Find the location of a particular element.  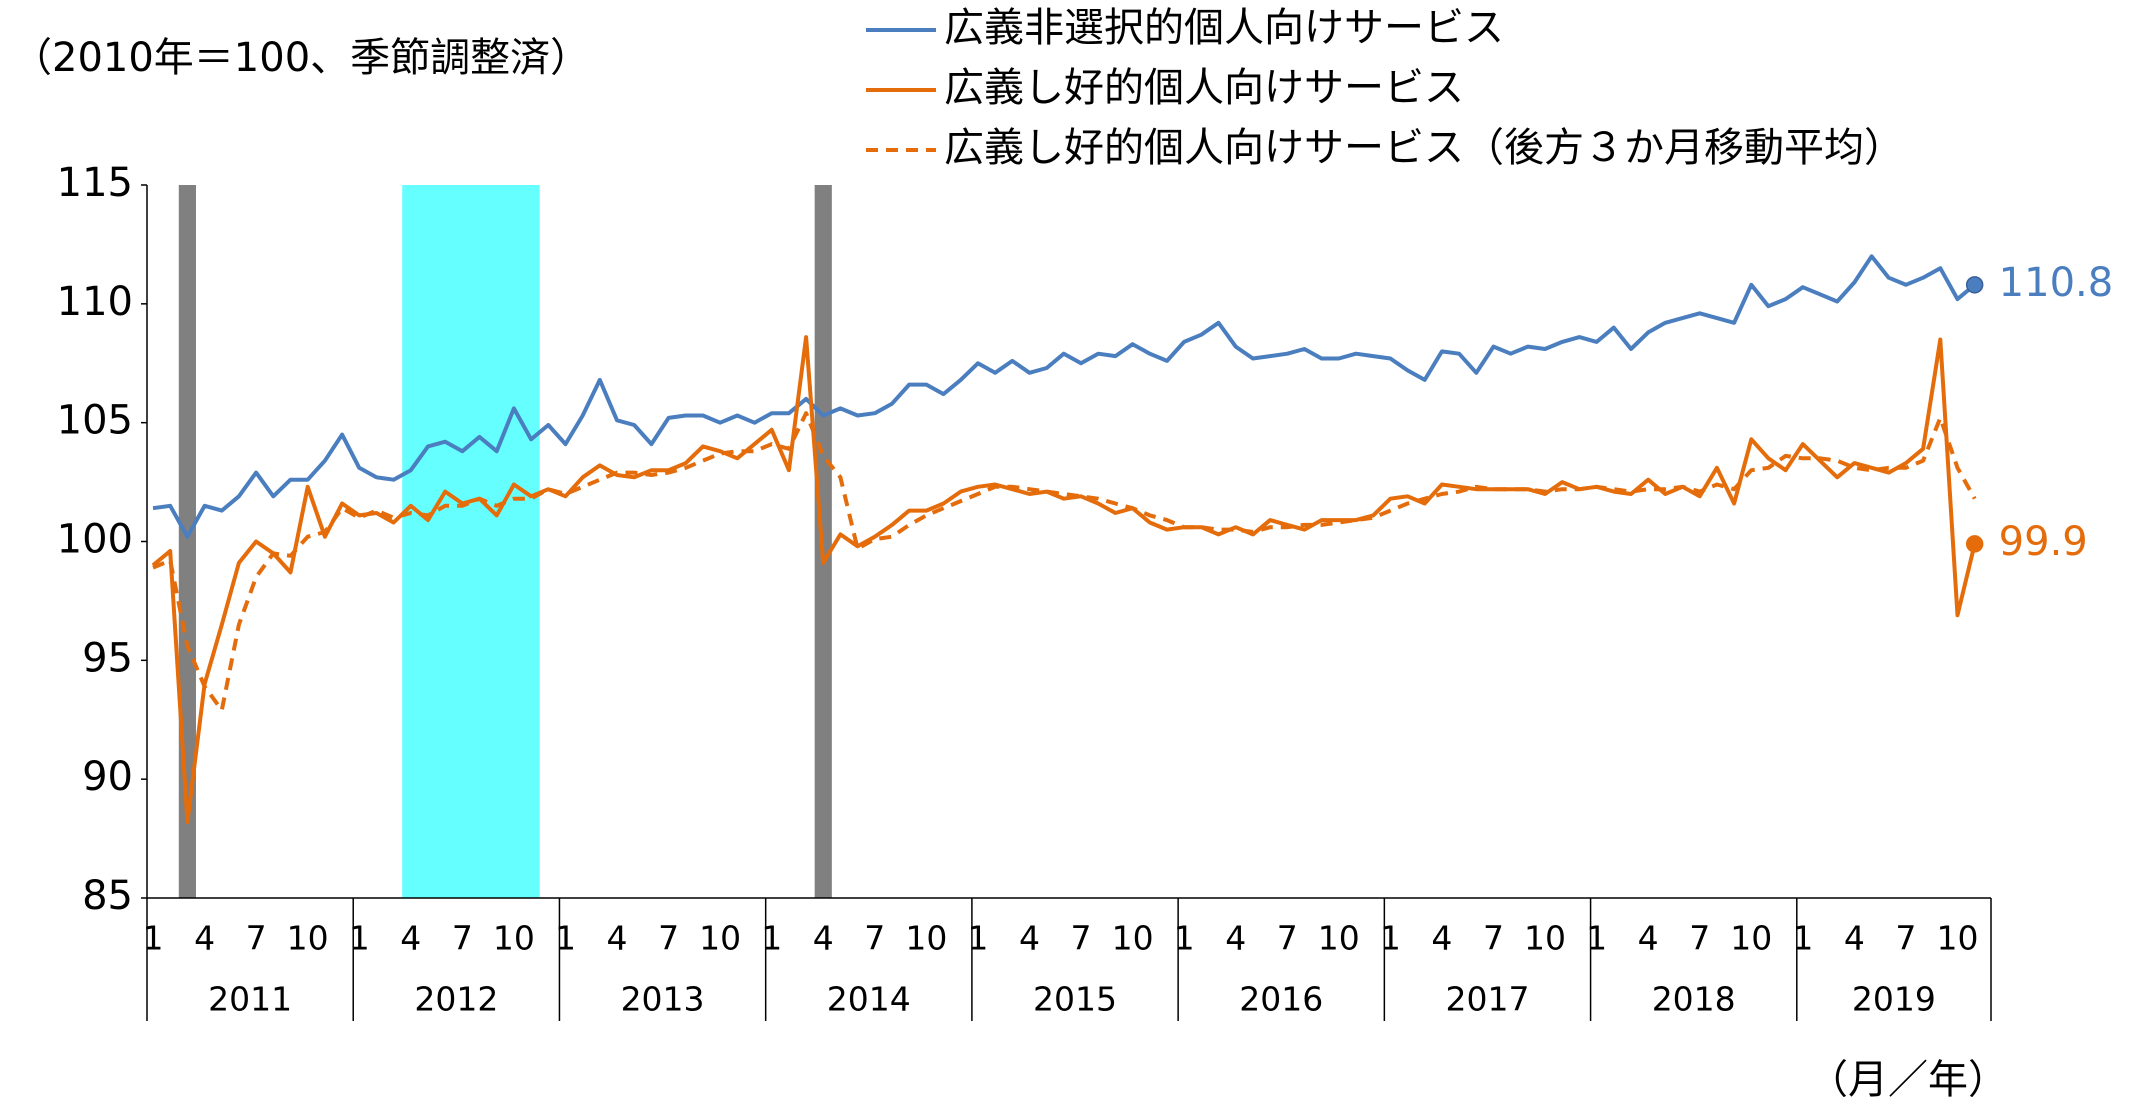

year-label: 2017 is located at coordinates (1487, 999).